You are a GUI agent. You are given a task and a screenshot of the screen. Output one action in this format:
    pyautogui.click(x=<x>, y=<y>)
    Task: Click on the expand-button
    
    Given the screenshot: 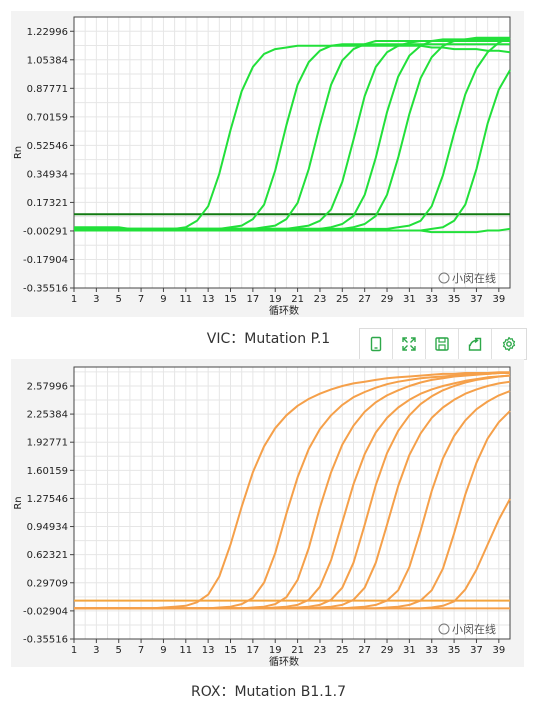 What is the action you would take?
    pyautogui.click(x=409, y=344)
    